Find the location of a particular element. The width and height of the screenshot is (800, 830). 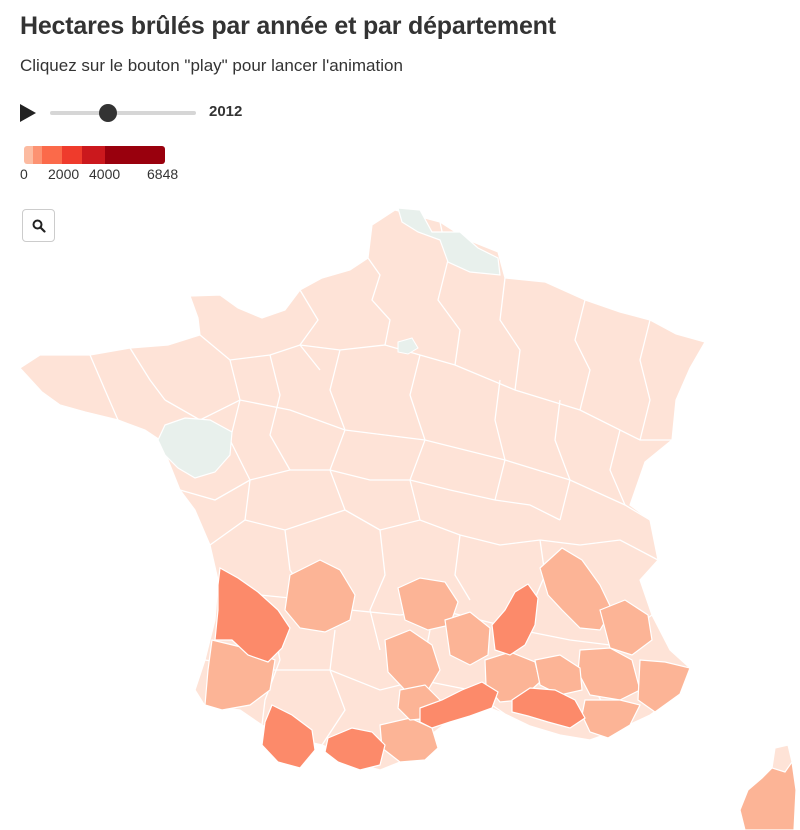

animation-controls: 2012 is located at coordinates (150, 113).